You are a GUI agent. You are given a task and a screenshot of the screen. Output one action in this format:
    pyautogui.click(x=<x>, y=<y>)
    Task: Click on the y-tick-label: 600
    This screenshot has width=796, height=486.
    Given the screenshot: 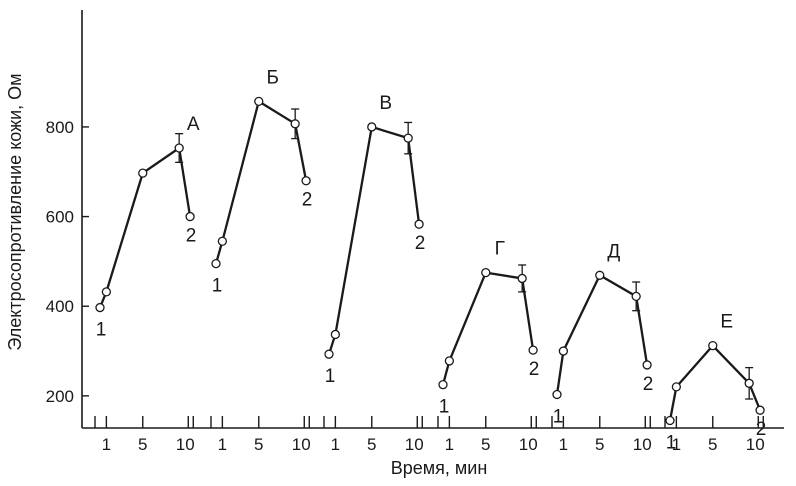 What is the action you would take?
    pyautogui.click(x=60, y=217)
    